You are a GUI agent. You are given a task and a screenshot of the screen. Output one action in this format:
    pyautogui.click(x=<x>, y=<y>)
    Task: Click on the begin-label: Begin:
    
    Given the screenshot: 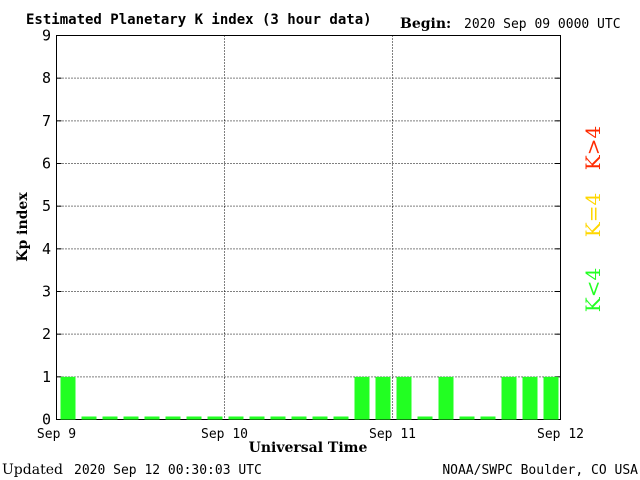 What is the action you would take?
    pyautogui.click(x=425, y=24)
    